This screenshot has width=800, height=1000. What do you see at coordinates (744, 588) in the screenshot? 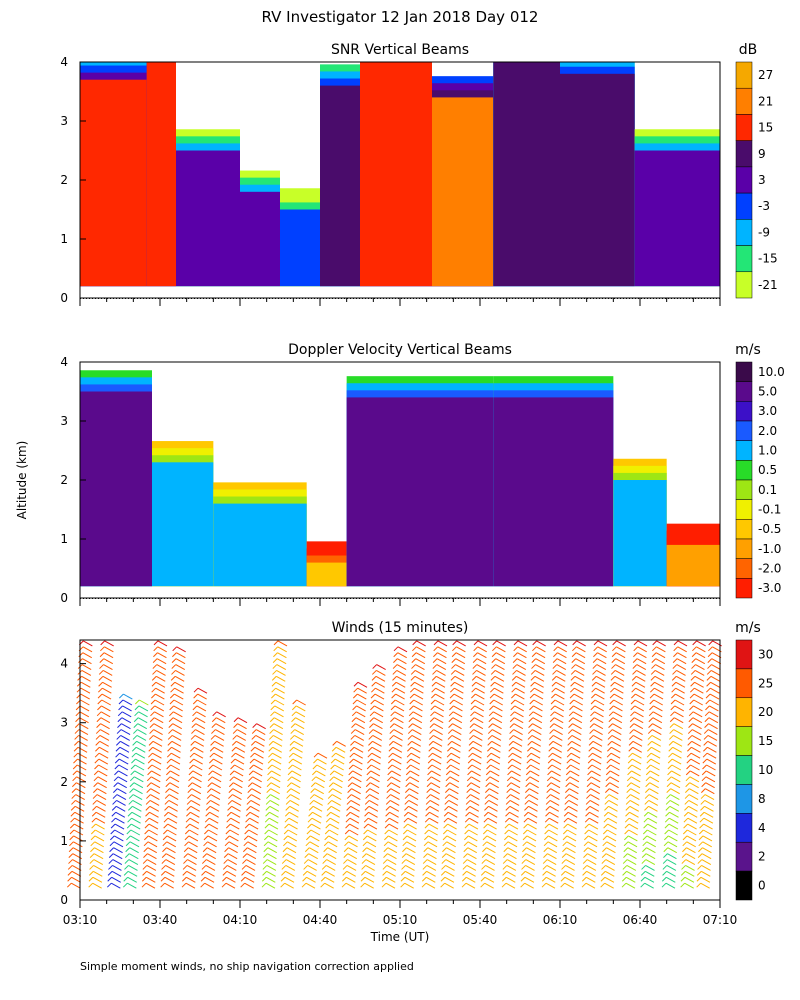
I see `colorbar-swatch` at bounding box center [744, 588].